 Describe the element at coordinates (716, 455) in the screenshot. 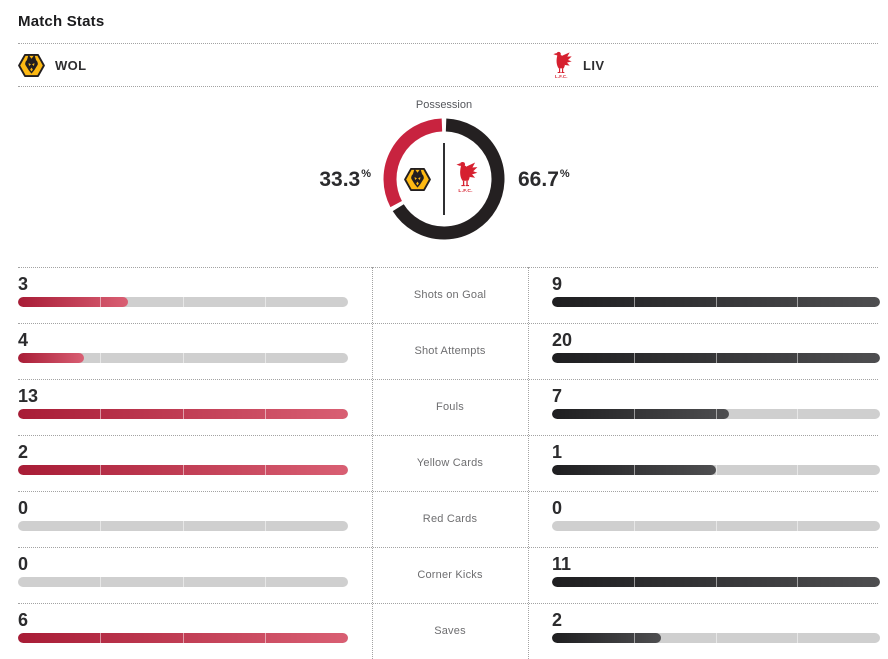

I see `away-stat-cell: 1` at that location.